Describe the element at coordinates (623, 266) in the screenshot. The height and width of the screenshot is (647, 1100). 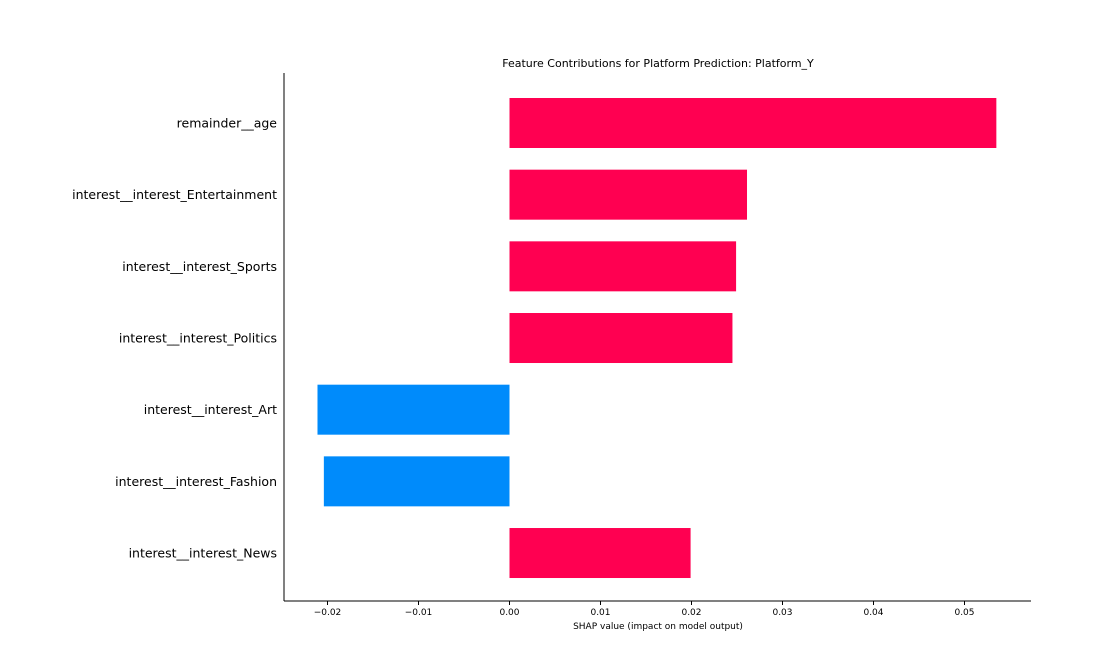
I see `bar-interest__interest_Sports` at that location.